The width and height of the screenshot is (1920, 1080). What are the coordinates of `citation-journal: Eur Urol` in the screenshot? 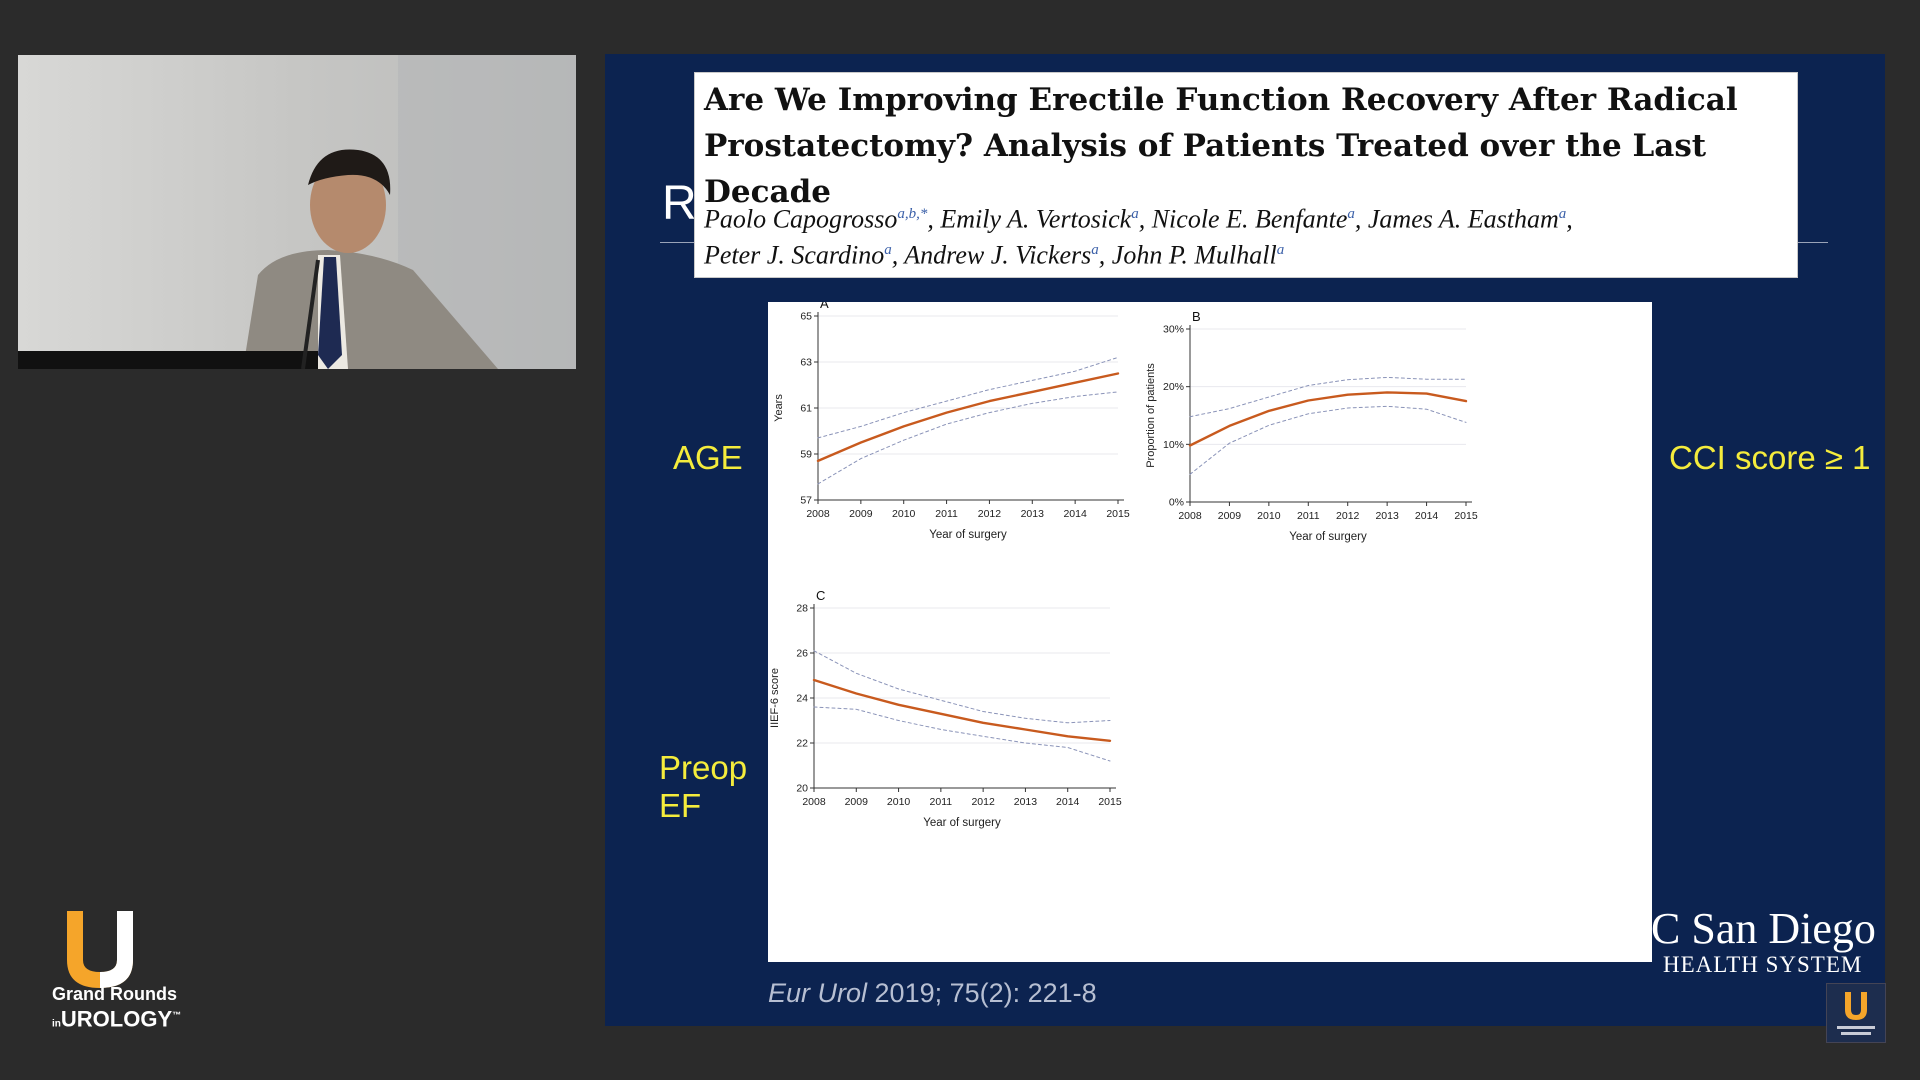 It's located at (818, 993).